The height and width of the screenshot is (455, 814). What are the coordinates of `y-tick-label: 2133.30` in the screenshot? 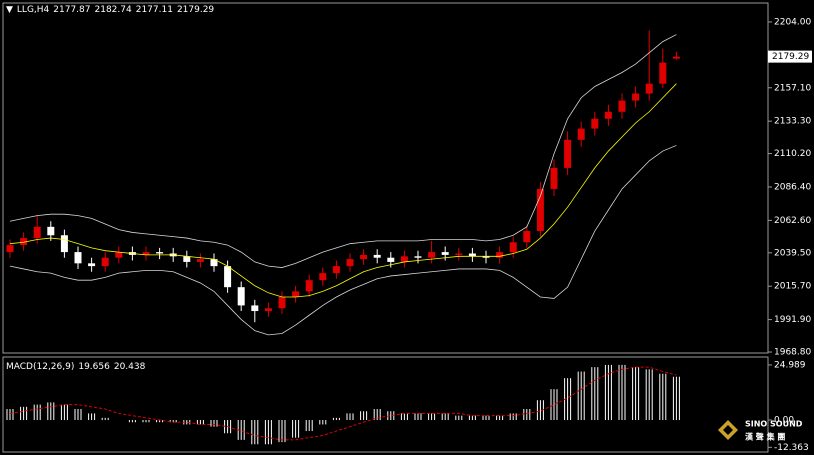 It's located at (792, 122).